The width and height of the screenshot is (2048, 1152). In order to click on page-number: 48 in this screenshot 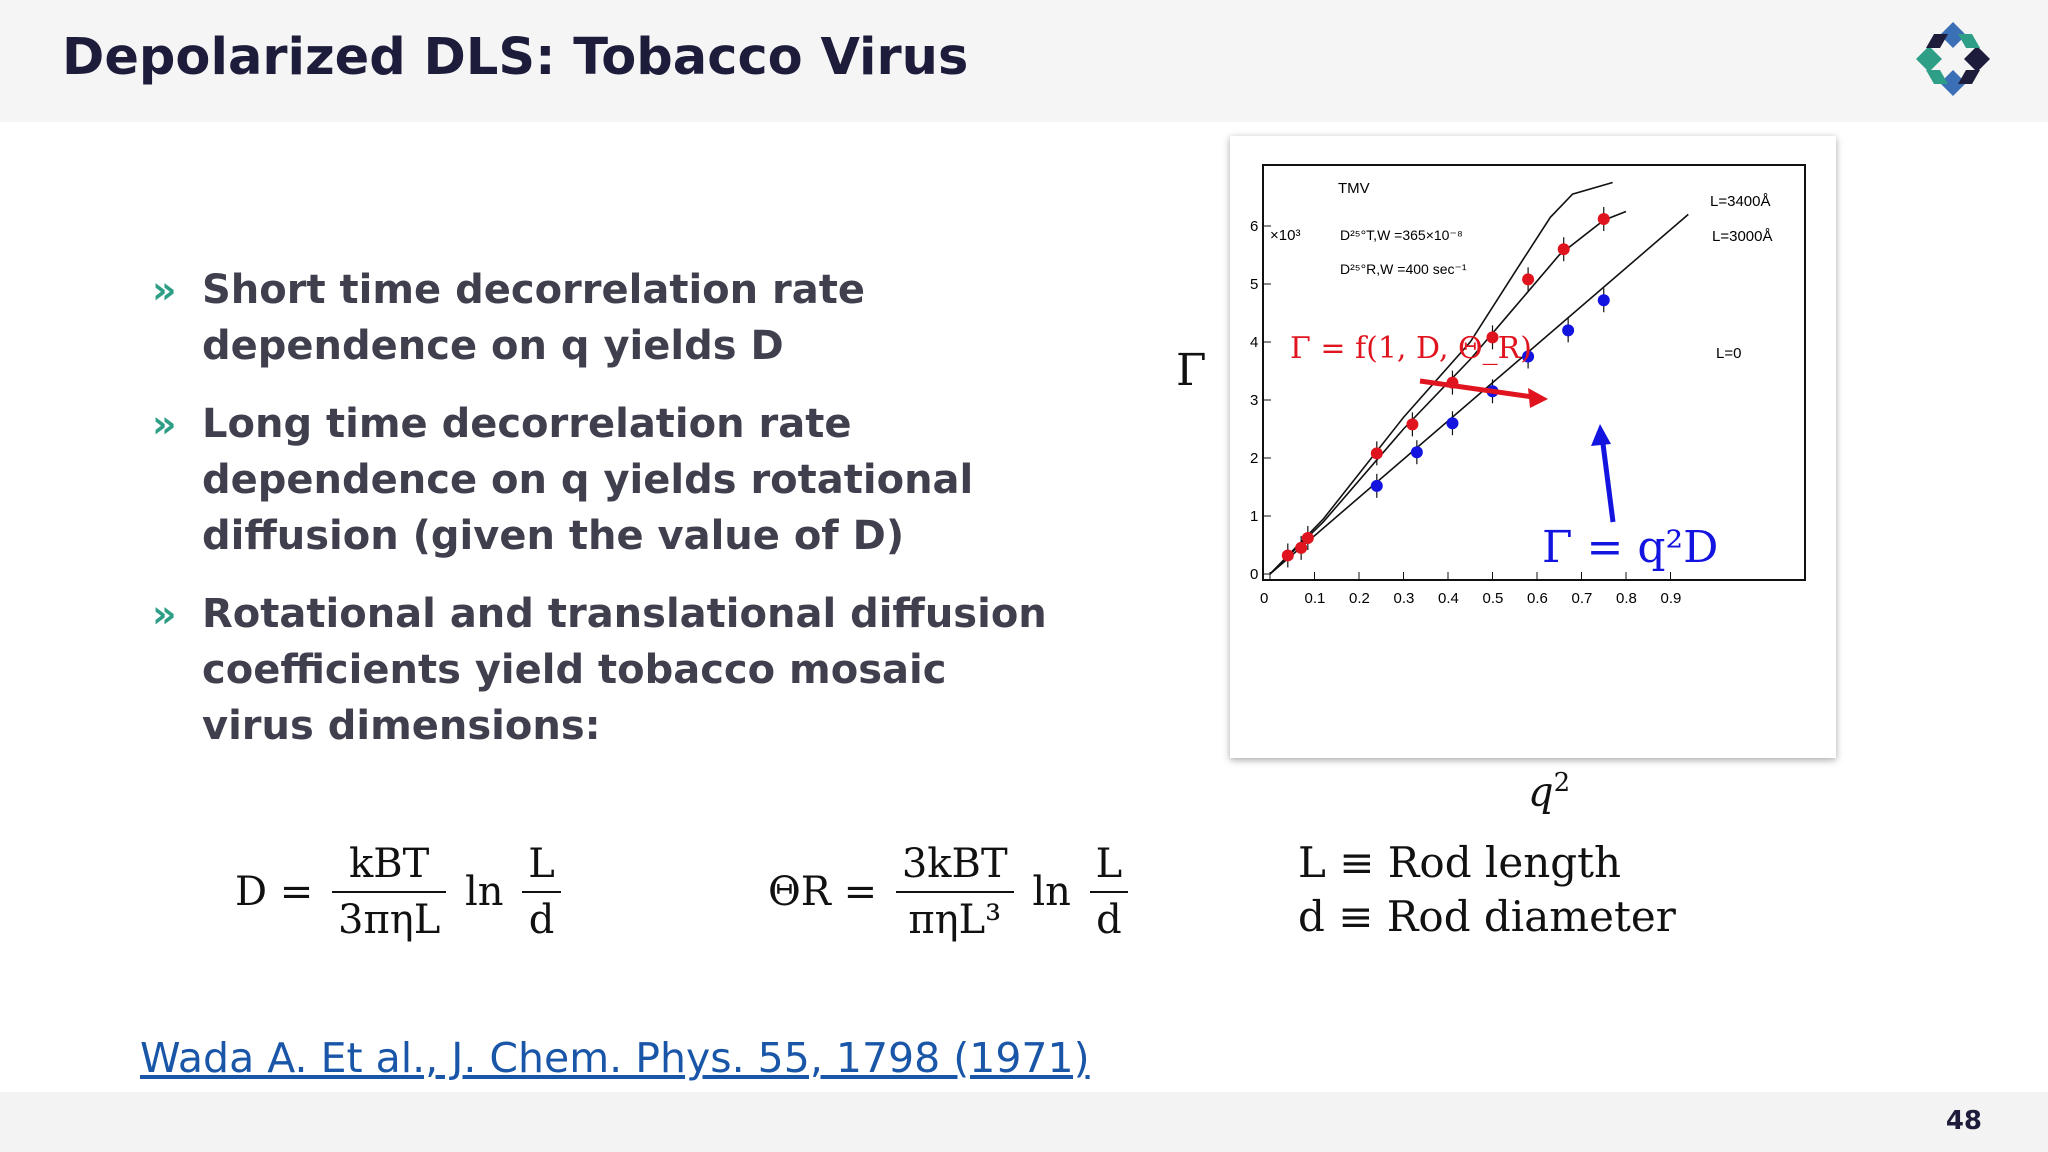, I will do `click(1963, 1121)`.